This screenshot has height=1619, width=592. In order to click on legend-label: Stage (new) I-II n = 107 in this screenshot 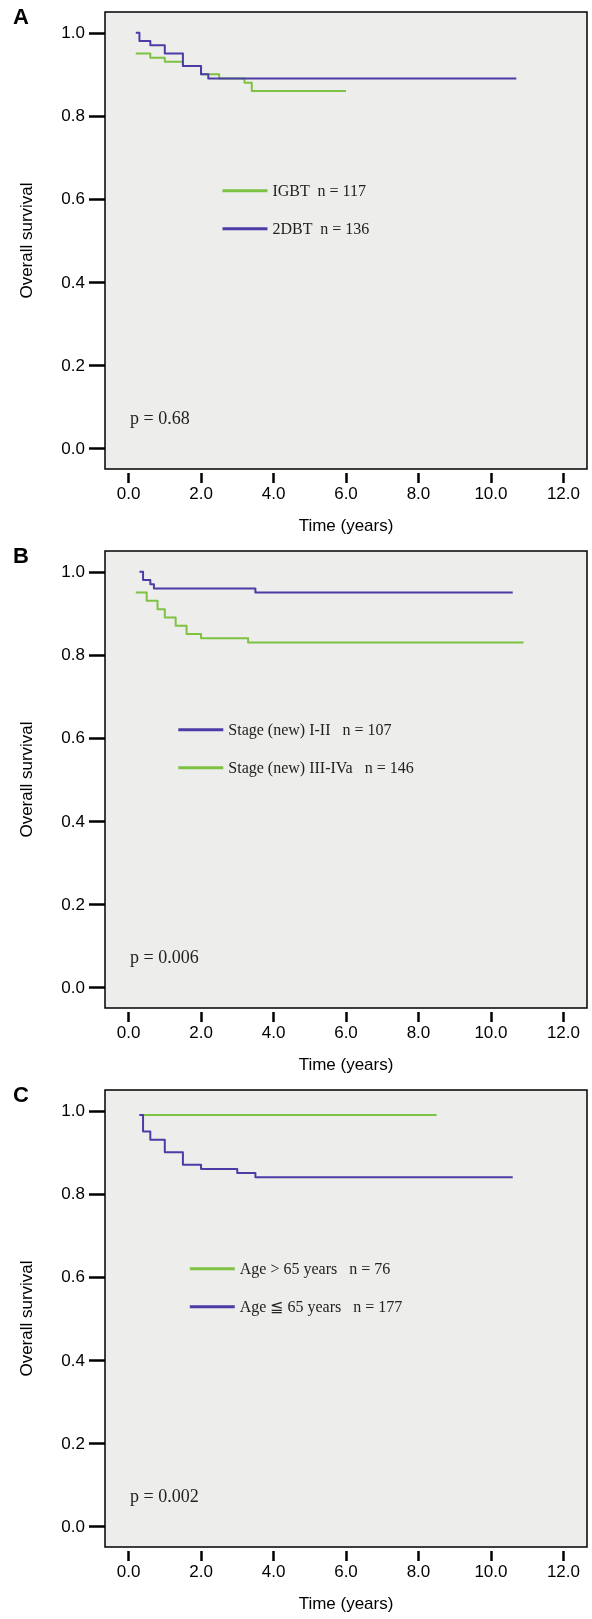, I will do `click(310, 730)`.